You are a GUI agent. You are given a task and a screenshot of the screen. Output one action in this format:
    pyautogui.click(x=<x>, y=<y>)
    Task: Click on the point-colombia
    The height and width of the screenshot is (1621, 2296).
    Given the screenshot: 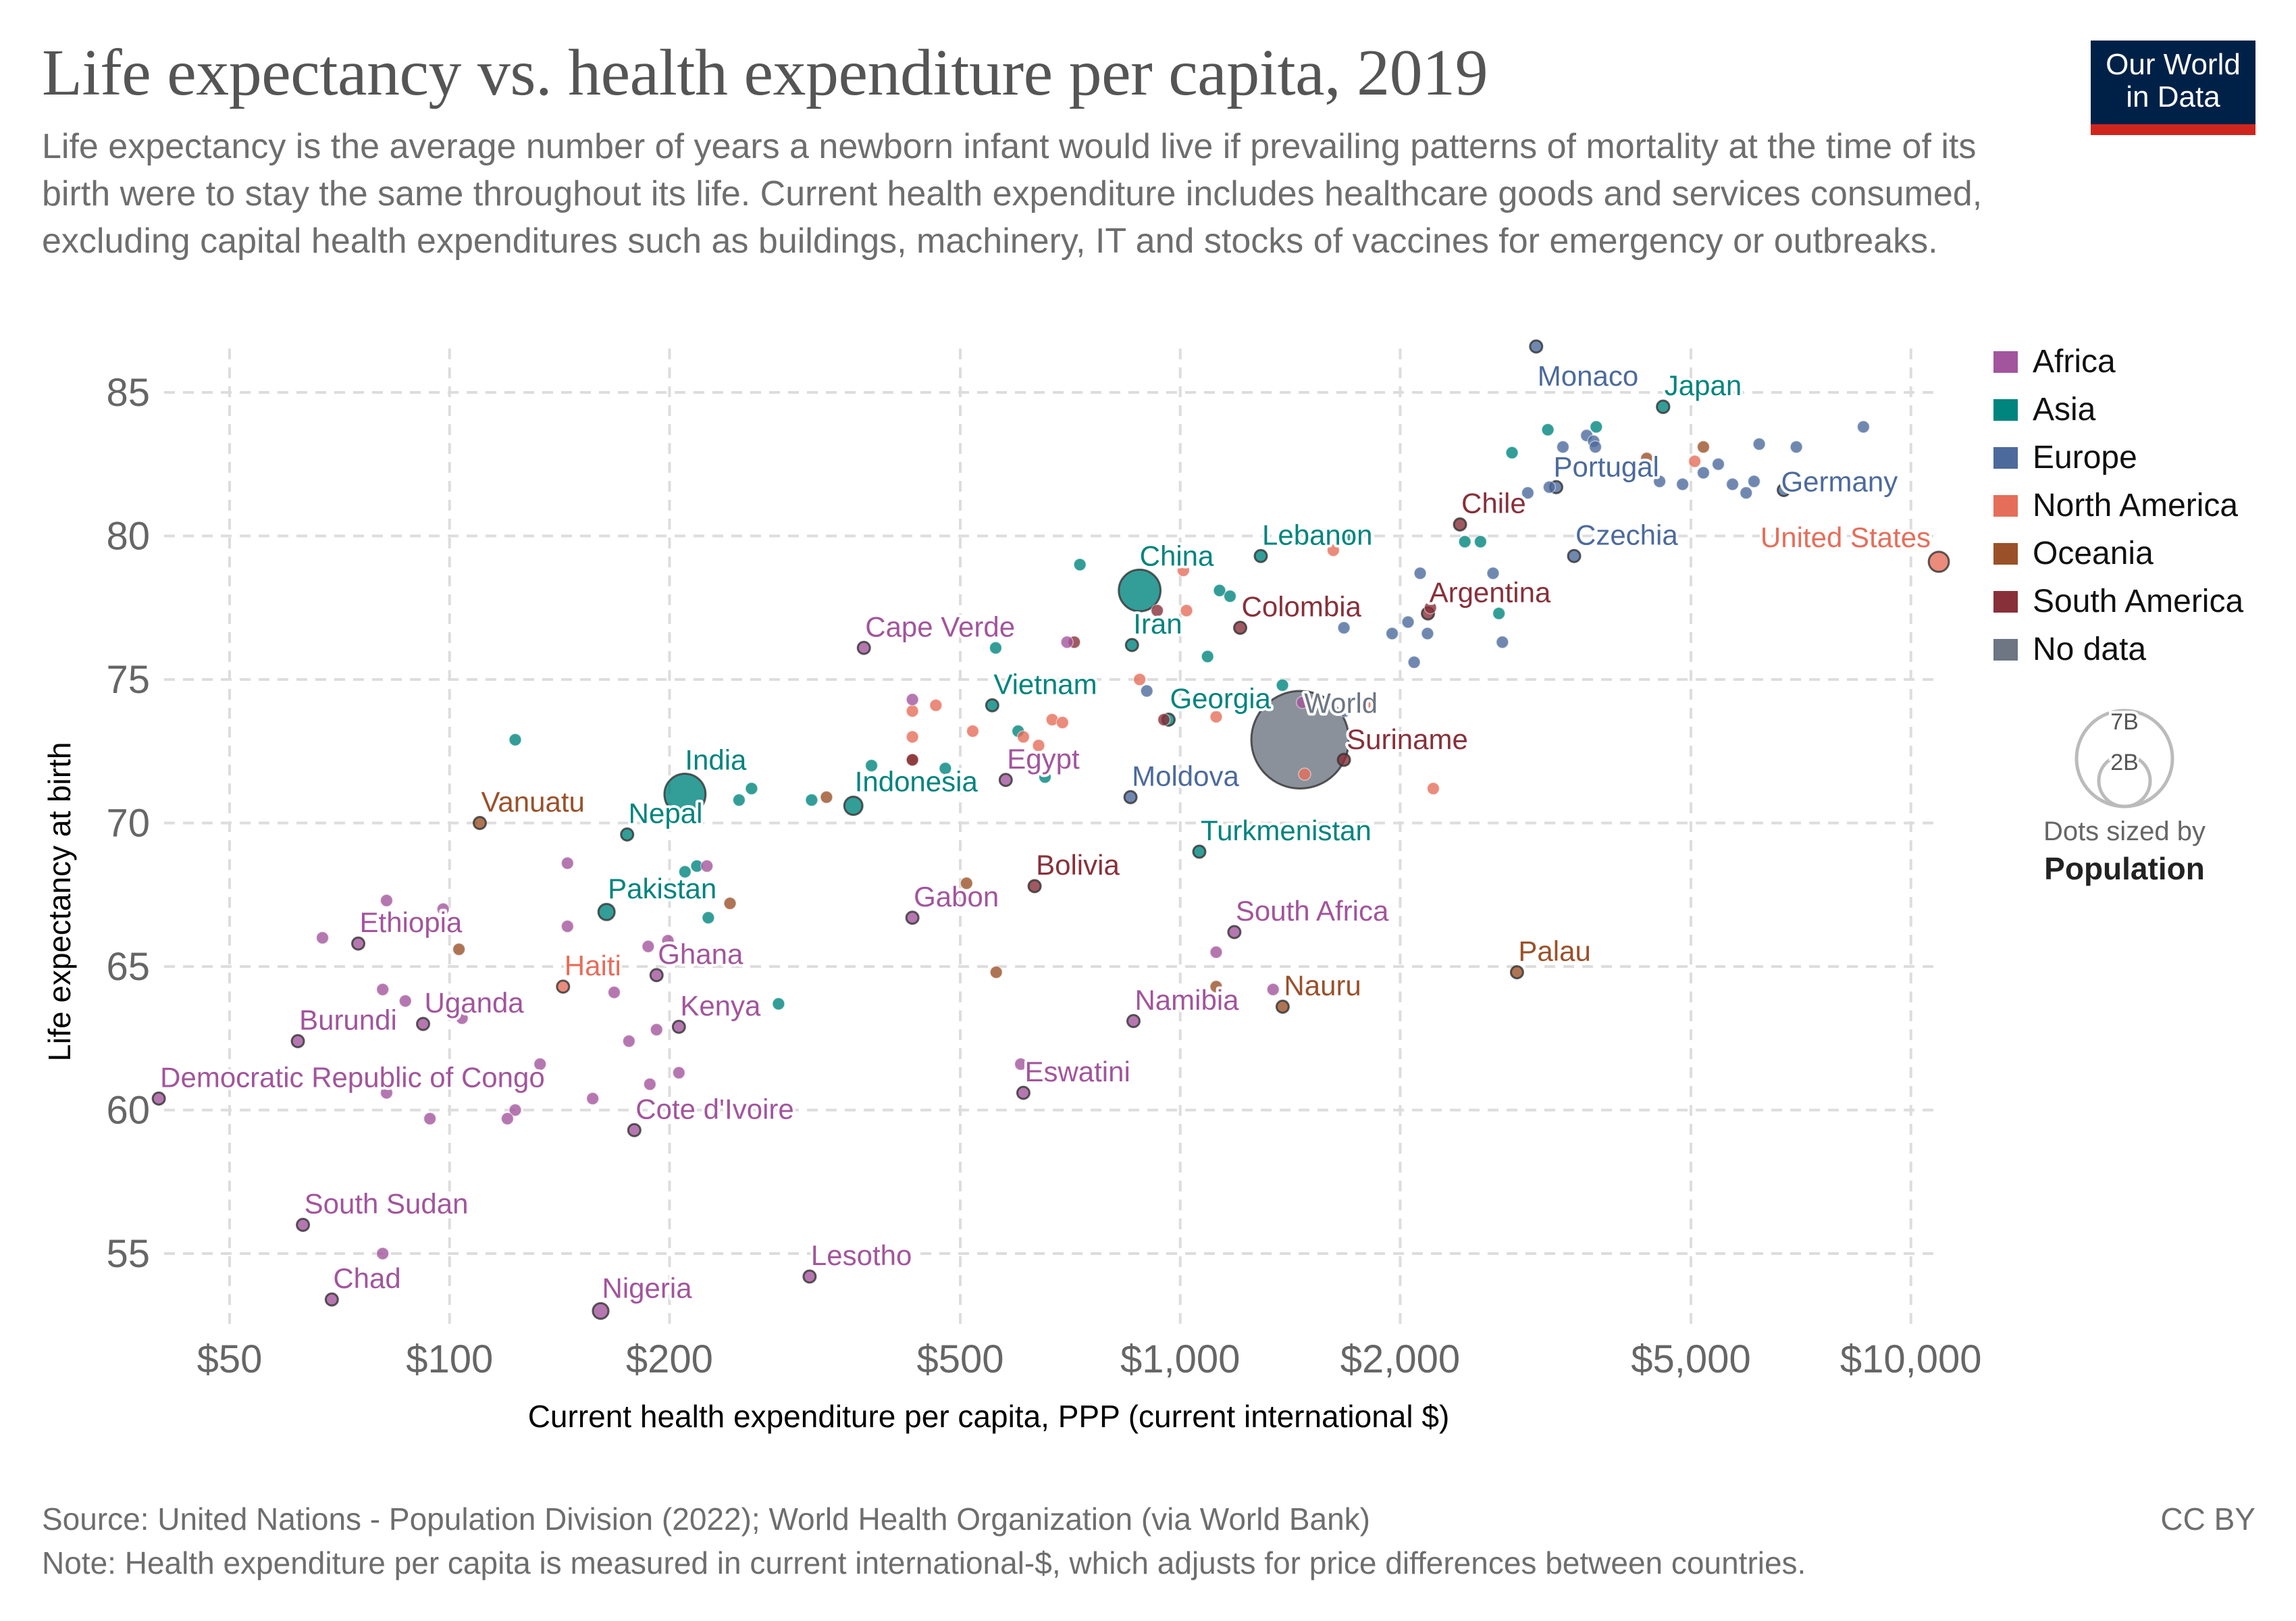 What is the action you would take?
    pyautogui.click(x=1240, y=628)
    